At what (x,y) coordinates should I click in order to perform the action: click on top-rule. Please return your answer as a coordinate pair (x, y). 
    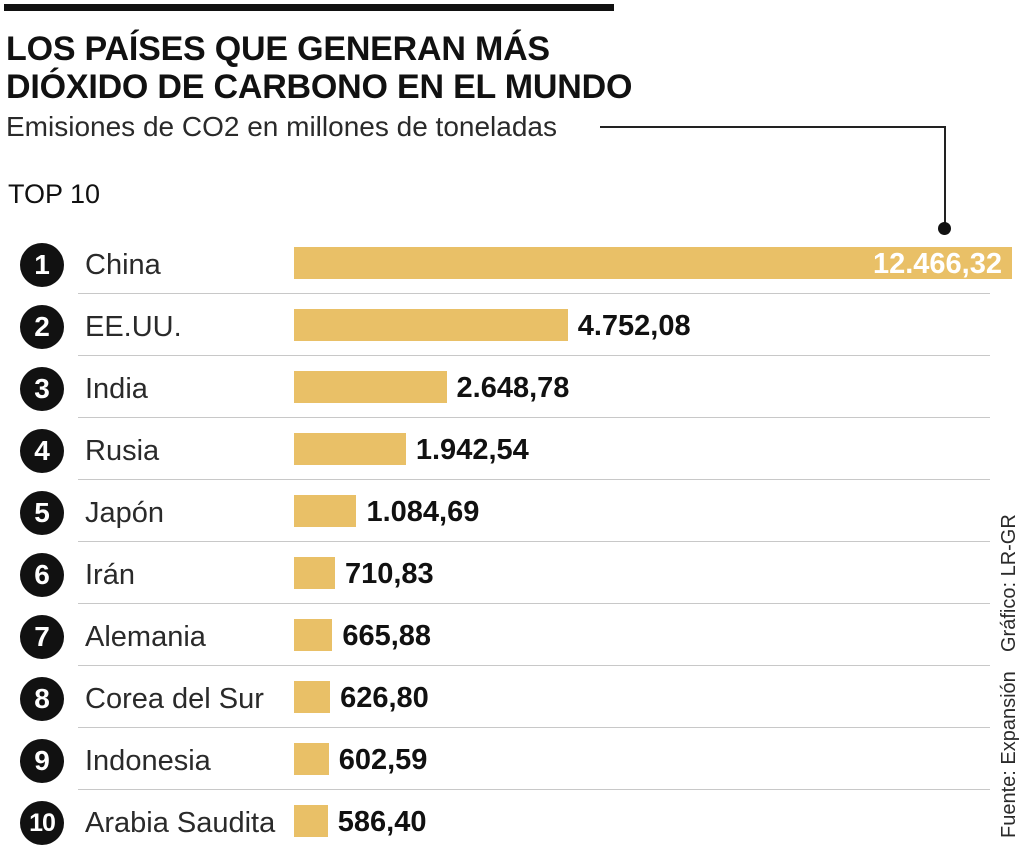
    Looking at the image, I should click on (309, 7).